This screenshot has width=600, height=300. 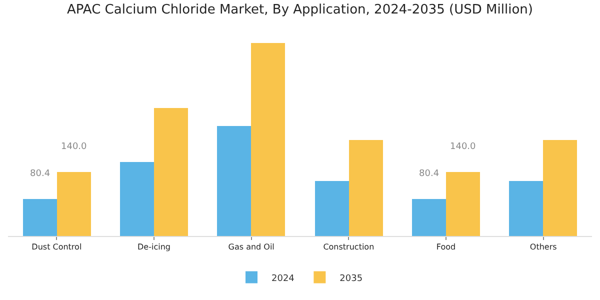 I want to click on legend-label: 2024, so click(x=283, y=279).